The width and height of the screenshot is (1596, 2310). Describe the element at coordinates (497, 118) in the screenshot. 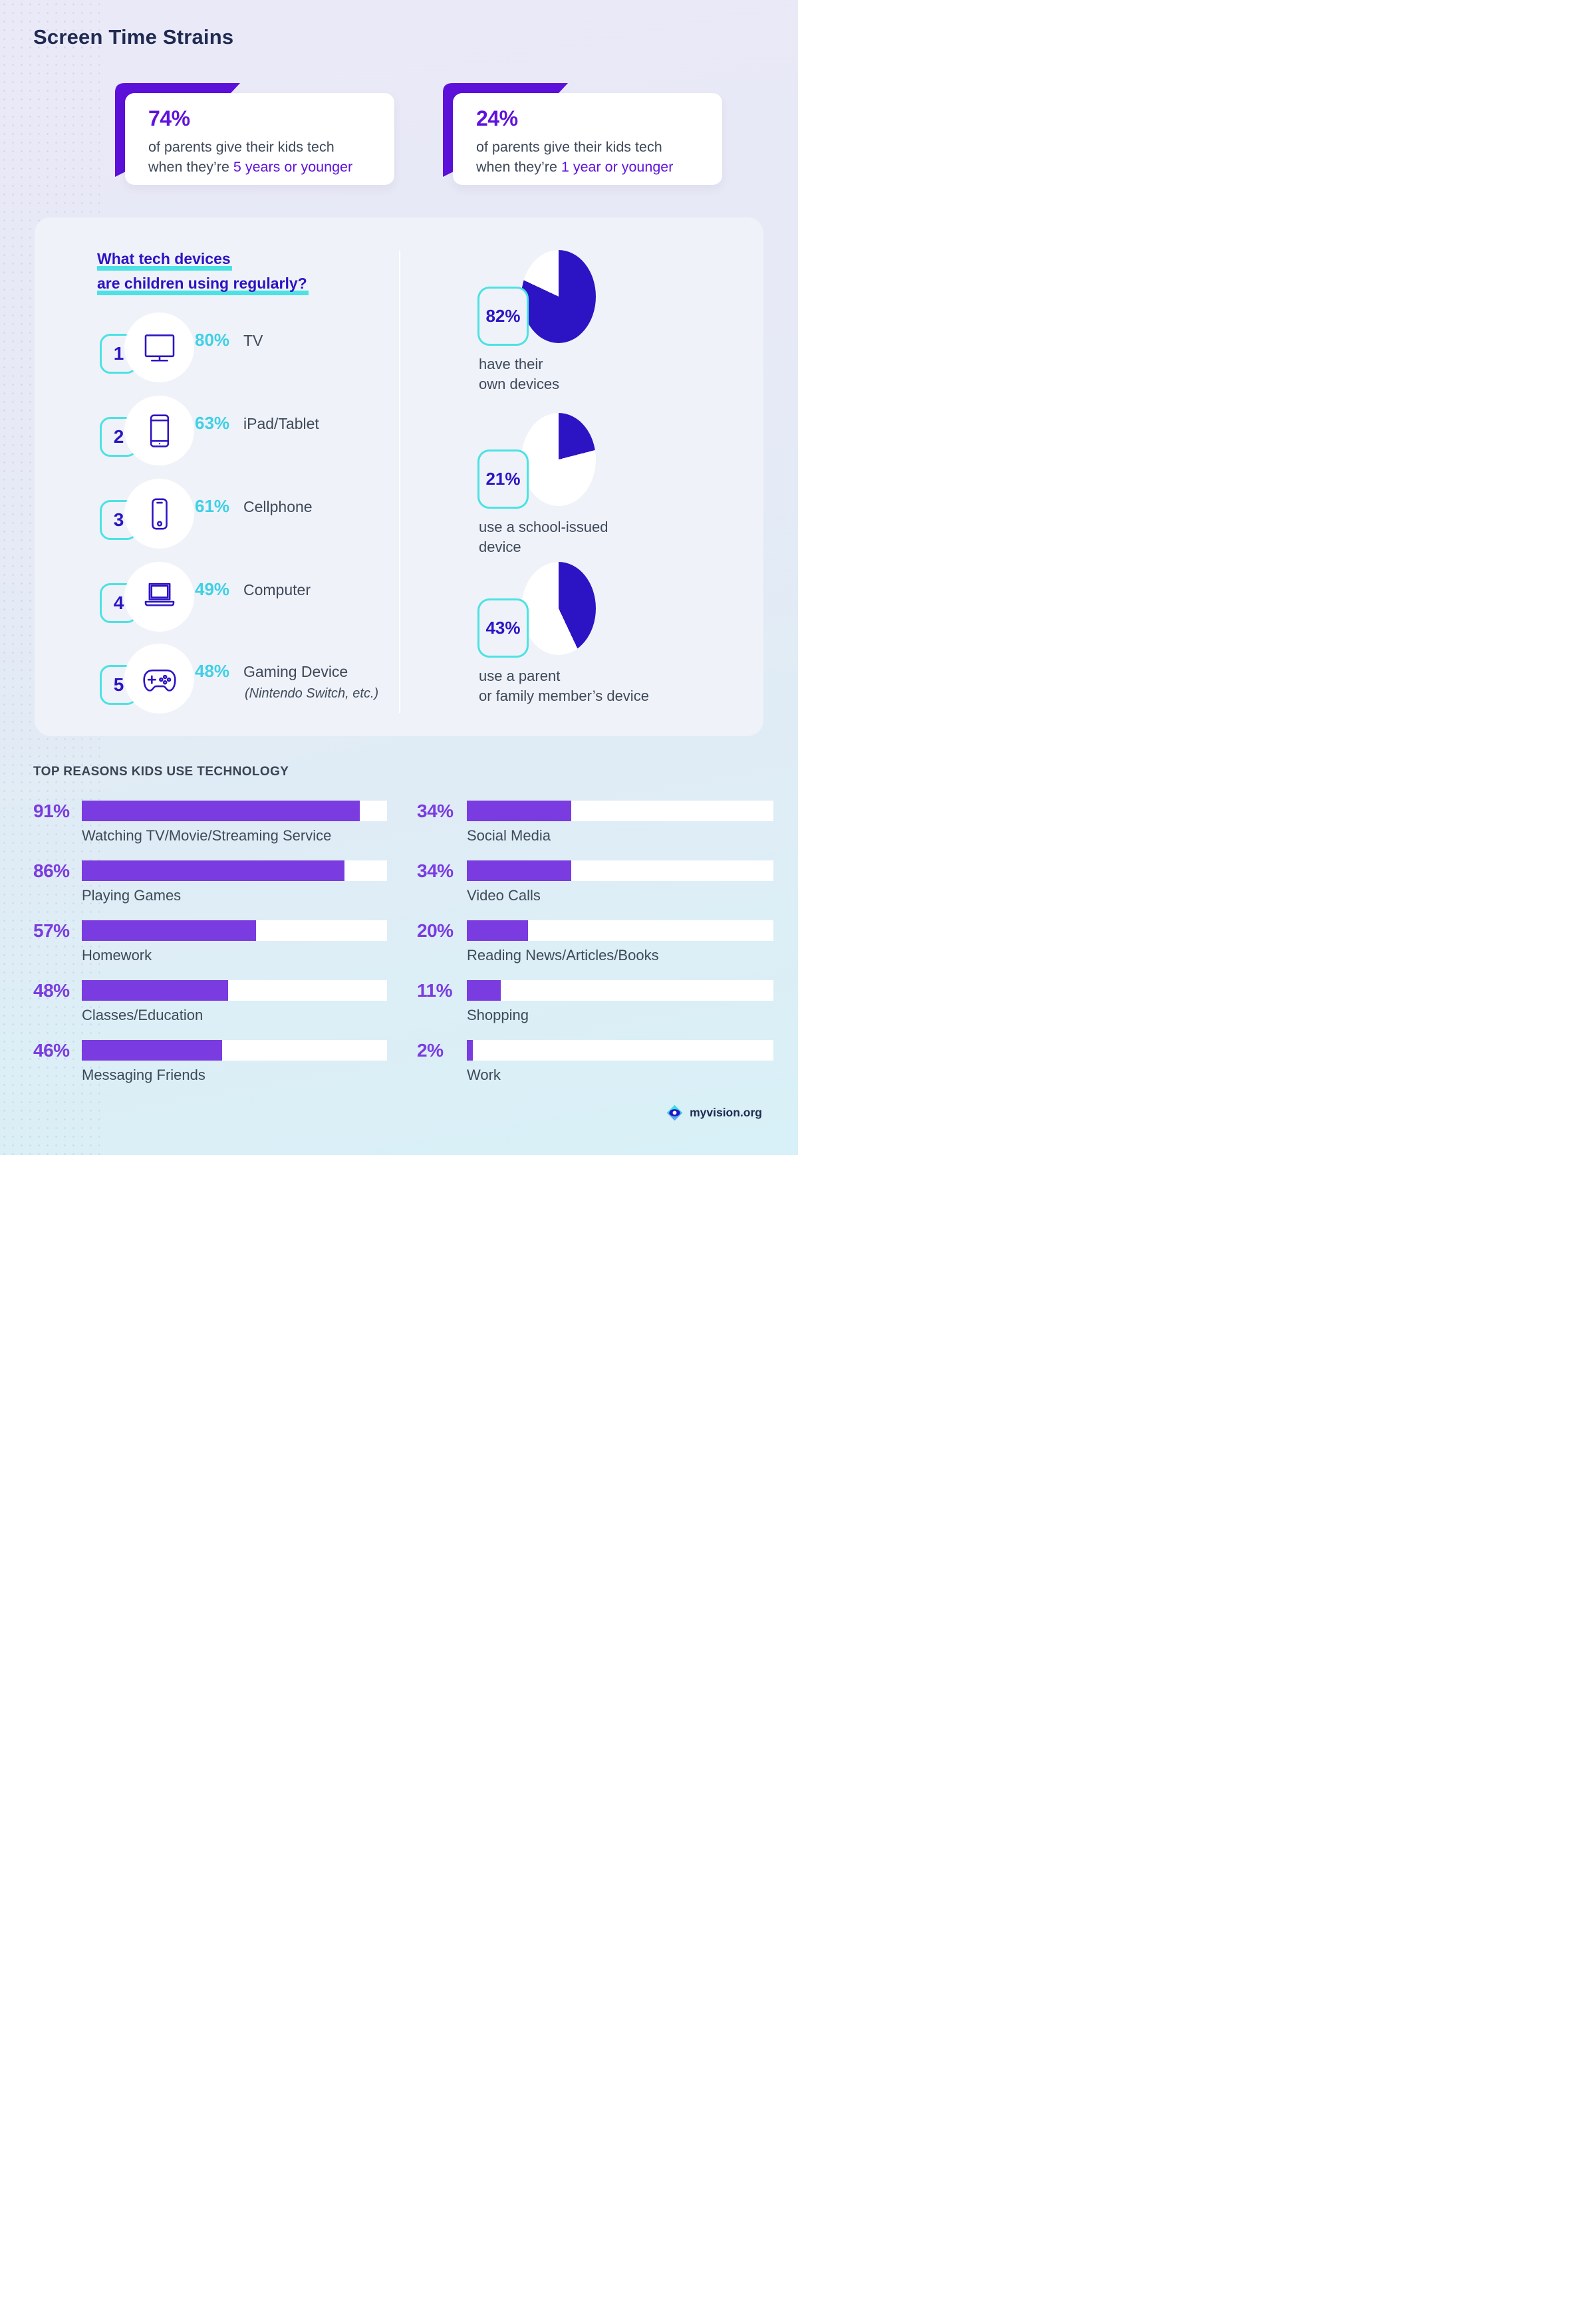

I see `stat-value: 24%` at that location.